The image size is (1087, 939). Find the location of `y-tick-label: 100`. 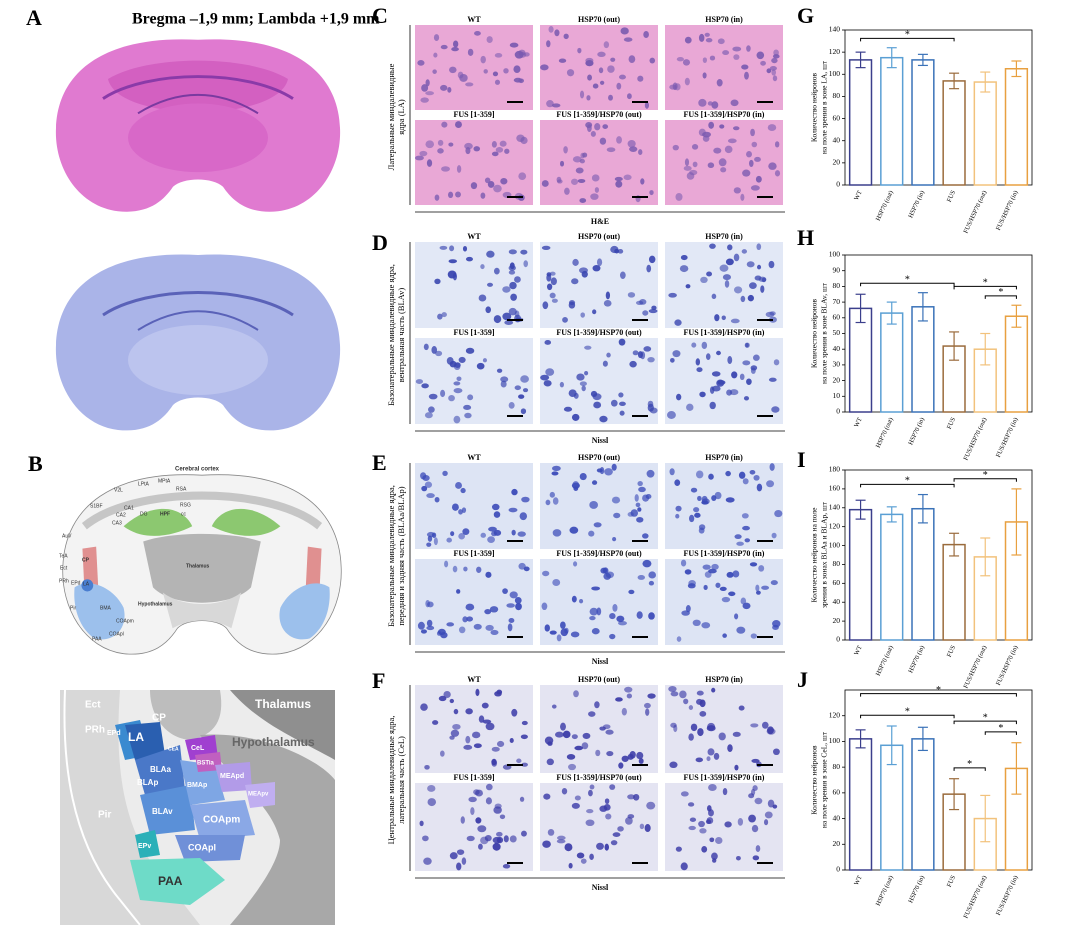

y-tick-label: 100 is located at coordinates (835, 73).